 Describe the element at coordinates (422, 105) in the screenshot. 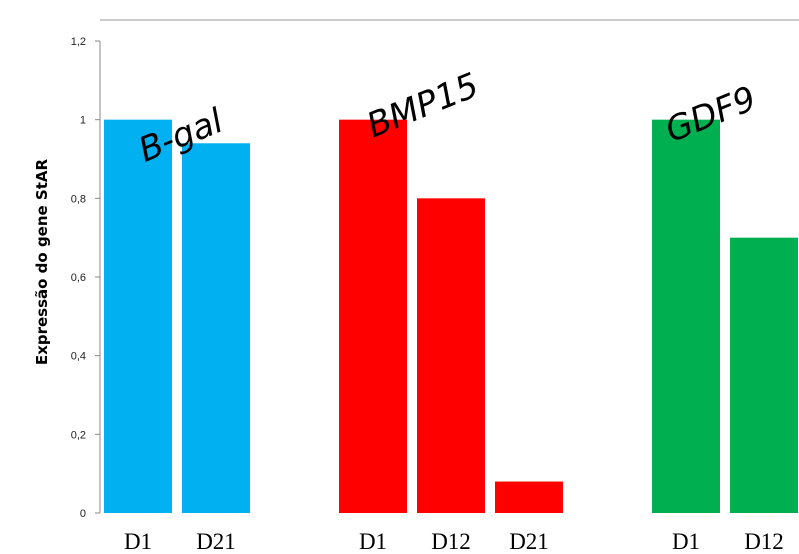

I see `group-label-bmp15: BMP15` at that location.